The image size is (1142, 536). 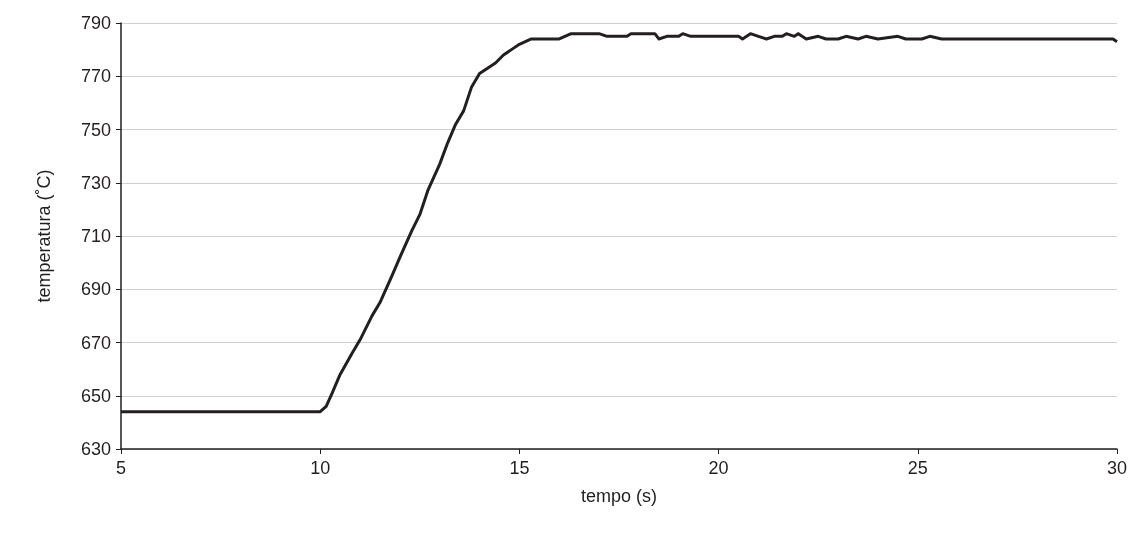 What do you see at coordinates (917, 468) in the screenshot?
I see `x-tick-label: 25` at bounding box center [917, 468].